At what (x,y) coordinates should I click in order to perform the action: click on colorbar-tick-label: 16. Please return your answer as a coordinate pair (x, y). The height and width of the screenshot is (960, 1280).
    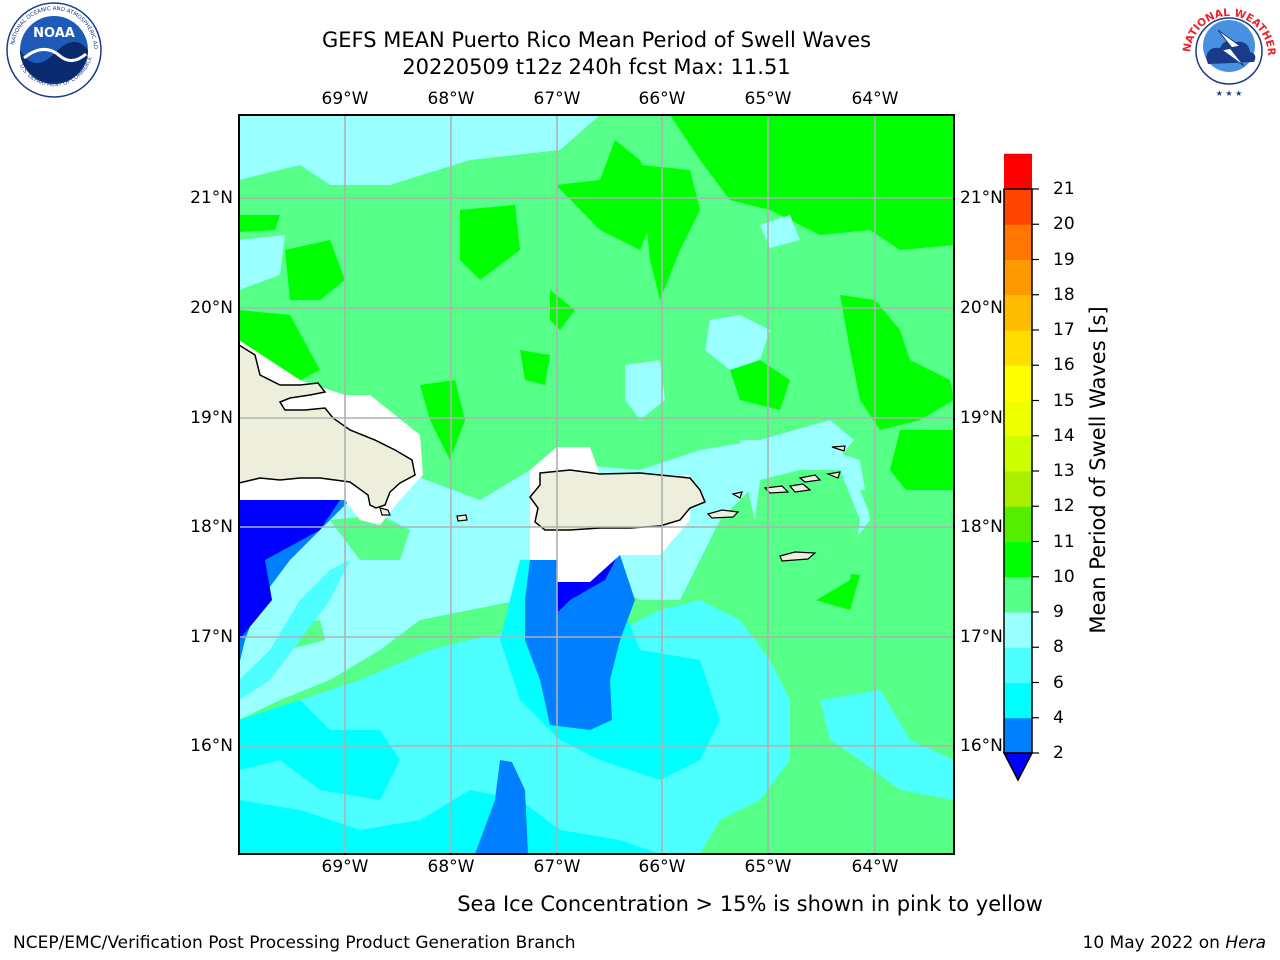
    Looking at the image, I should click on (1064, 365).